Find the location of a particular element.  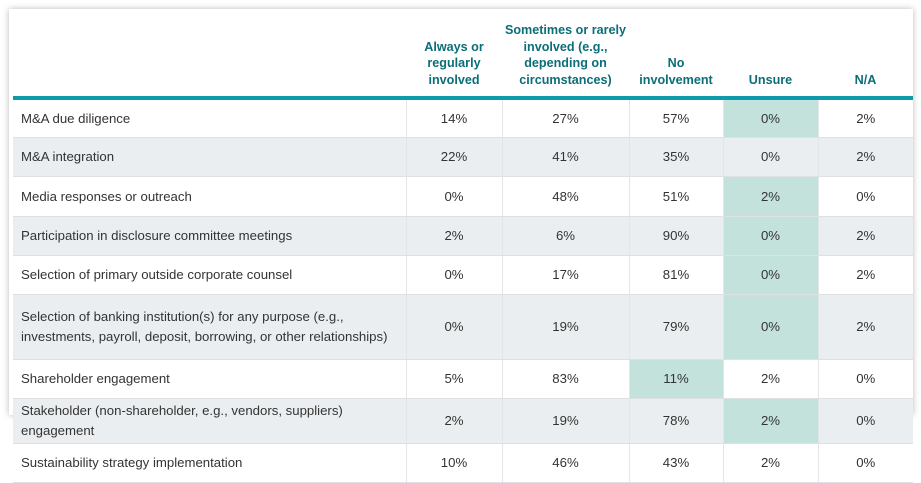

cell-sometimes: 6% is located at coordinates (565, 236).